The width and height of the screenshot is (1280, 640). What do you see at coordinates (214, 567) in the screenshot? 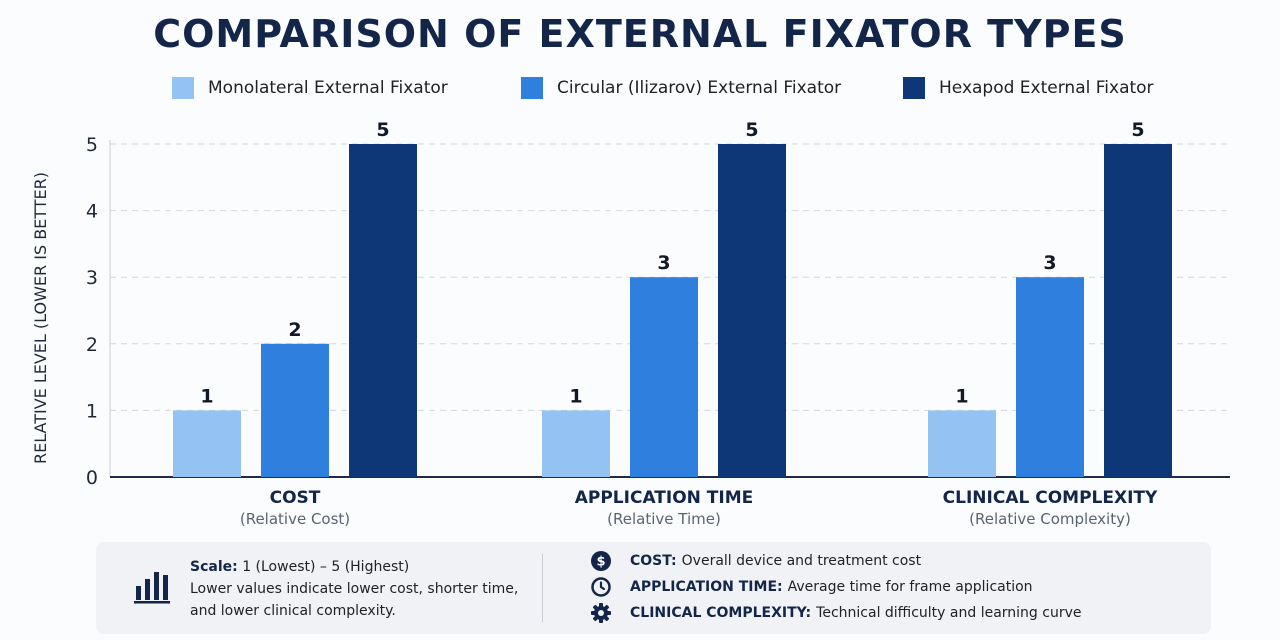
I see `scale-label: Scale:` at bounding box center [214, 567].